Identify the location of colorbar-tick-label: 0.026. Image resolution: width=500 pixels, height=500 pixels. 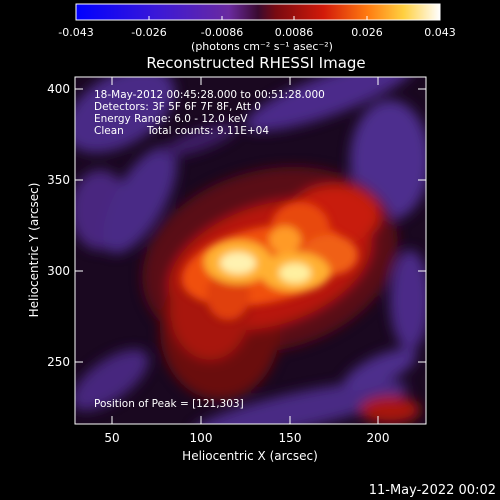
(367, 32).